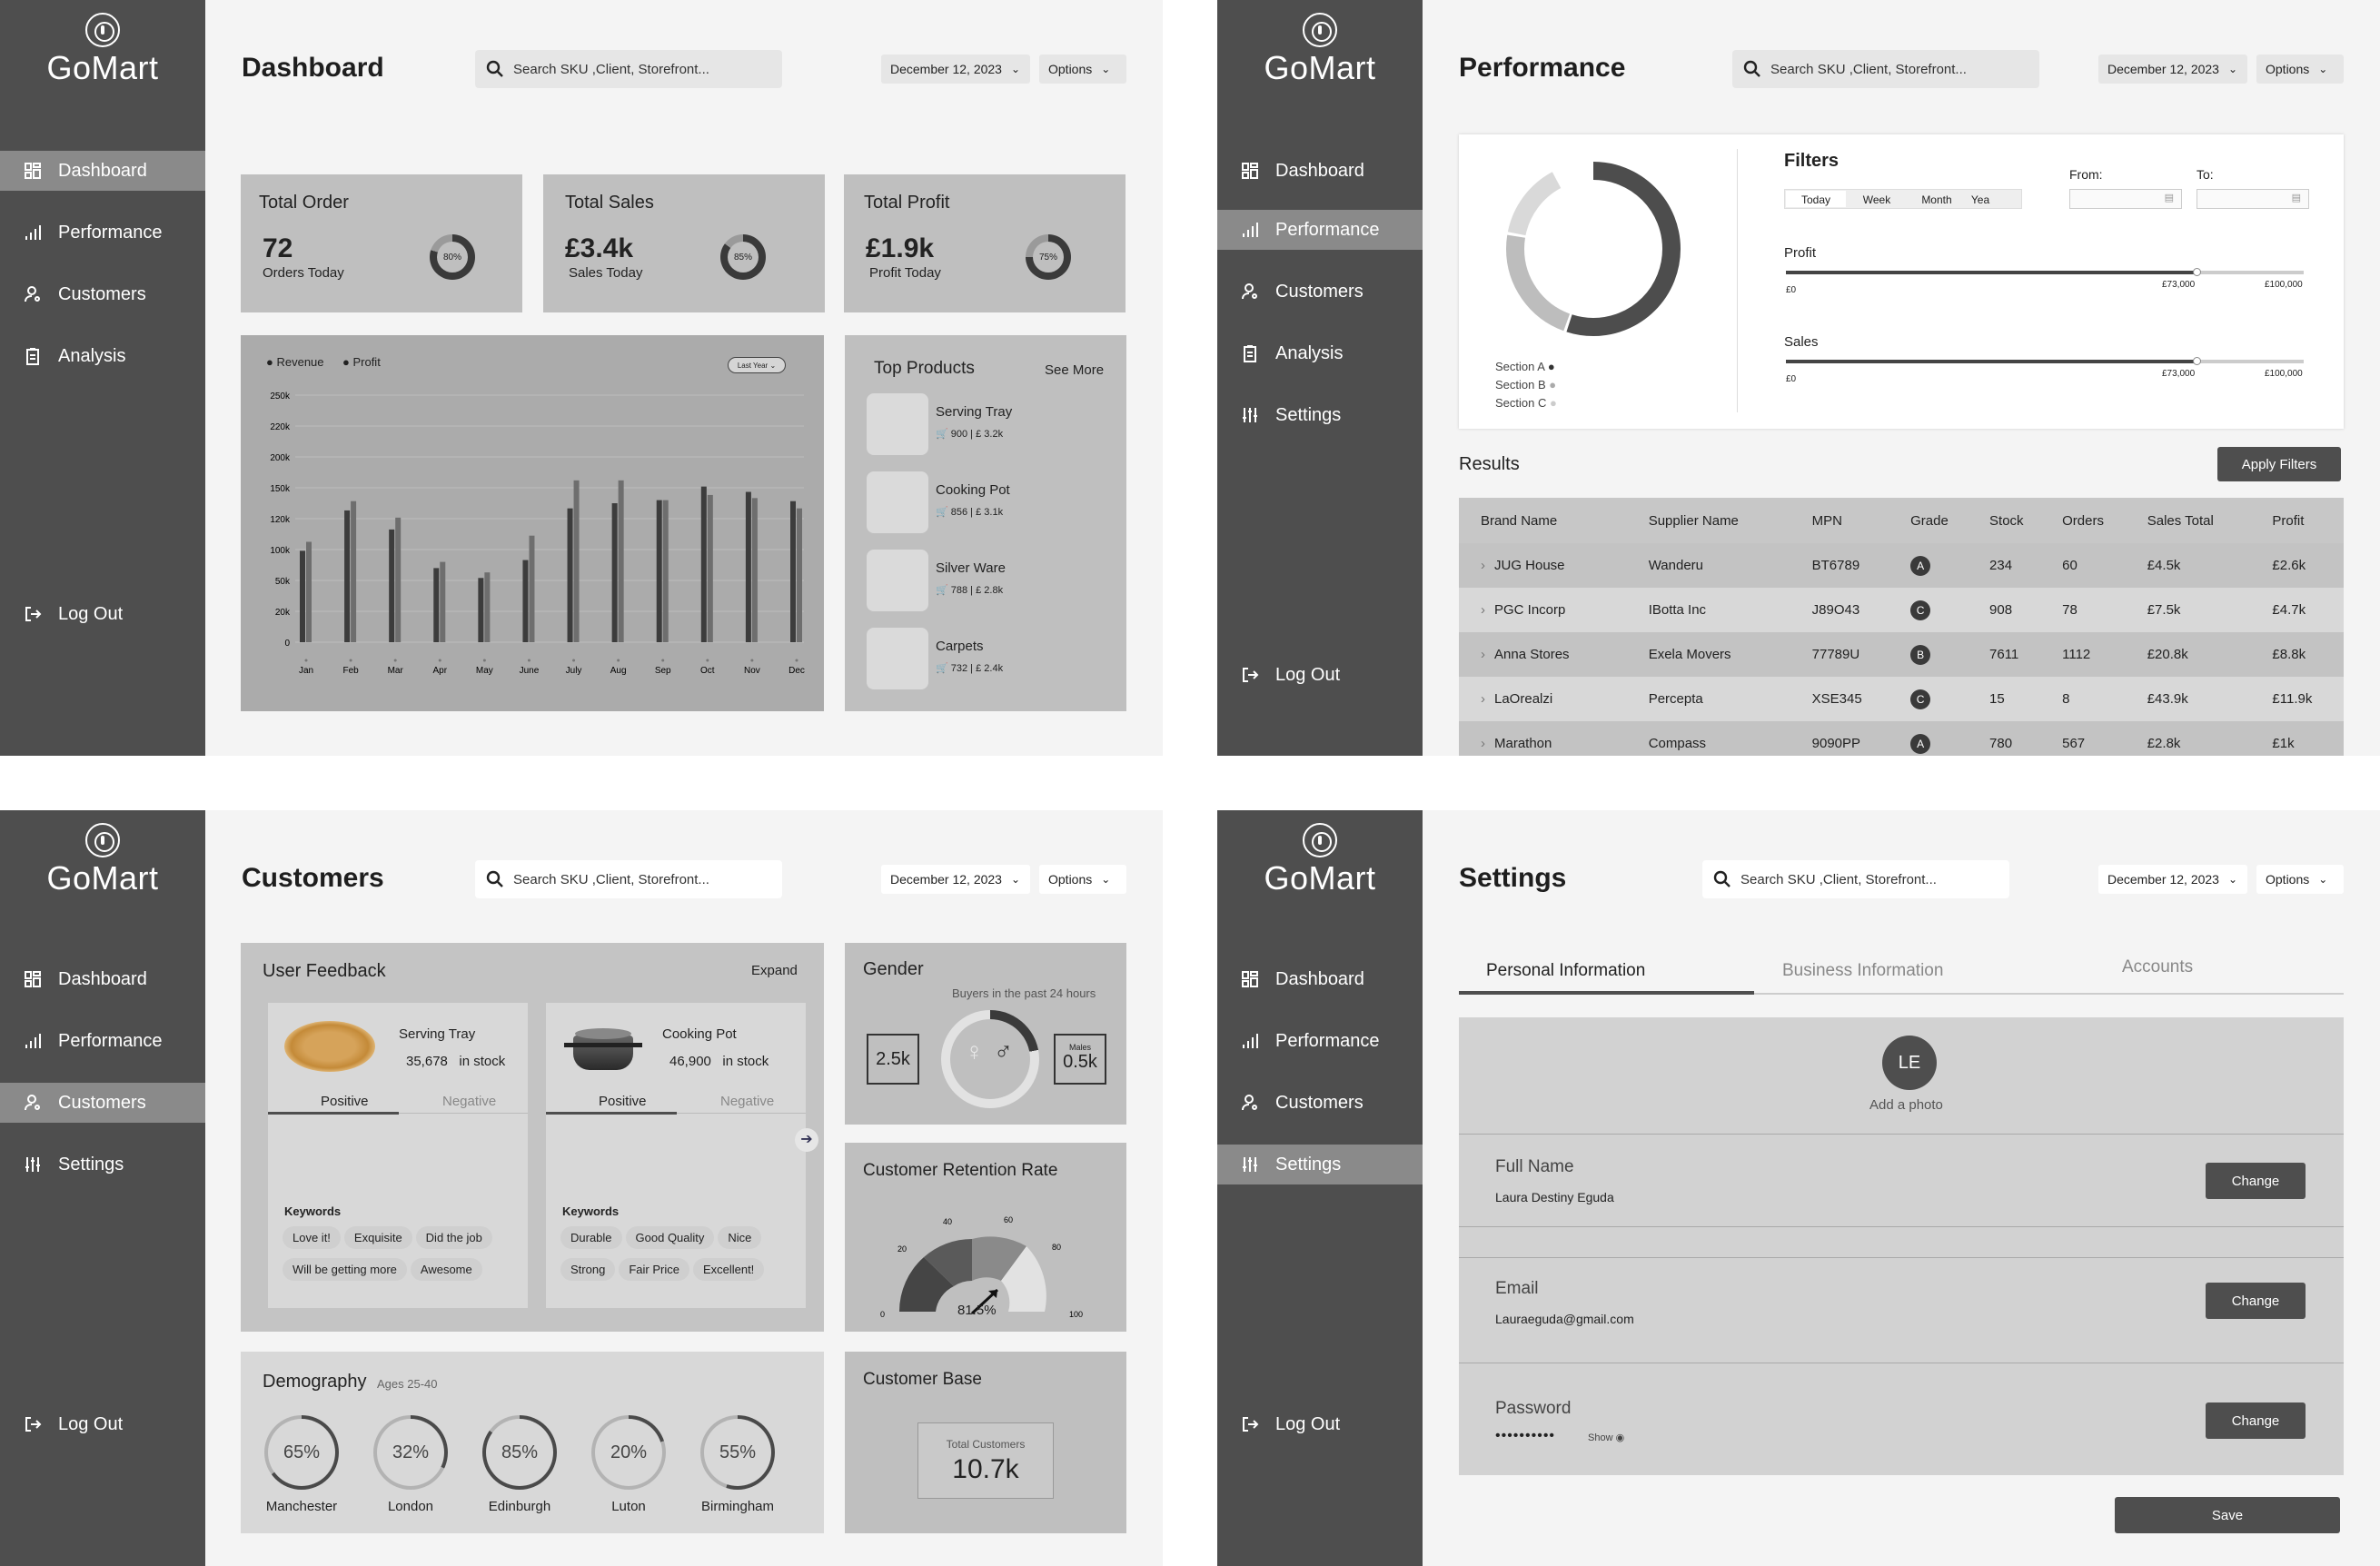  I want to click on keyword-chip: Love it!, so click(312, 1237).